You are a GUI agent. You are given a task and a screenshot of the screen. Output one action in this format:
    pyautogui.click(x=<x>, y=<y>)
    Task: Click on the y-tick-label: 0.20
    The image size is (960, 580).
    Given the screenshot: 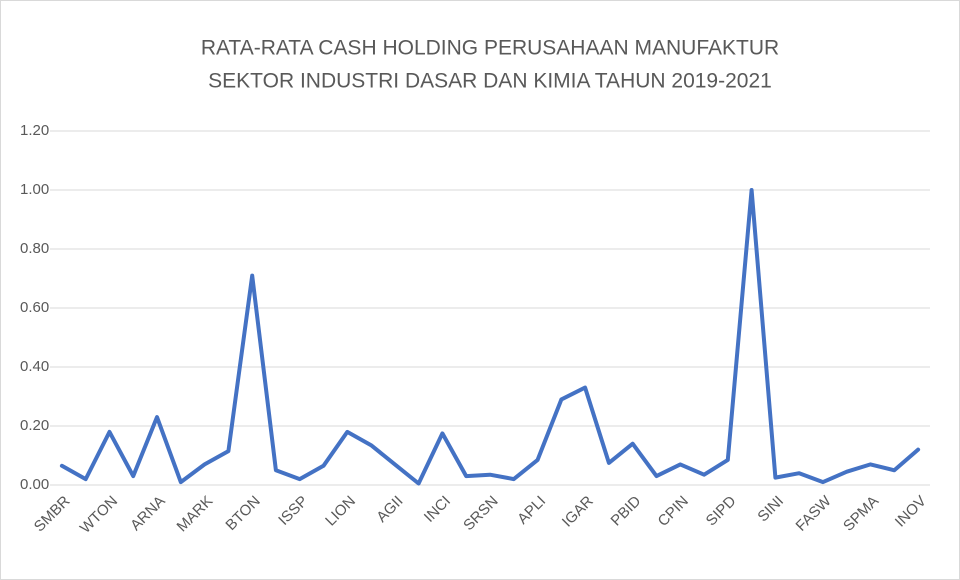 What is the action you would take?
    pyautogui.click(x=34, y=425)
    